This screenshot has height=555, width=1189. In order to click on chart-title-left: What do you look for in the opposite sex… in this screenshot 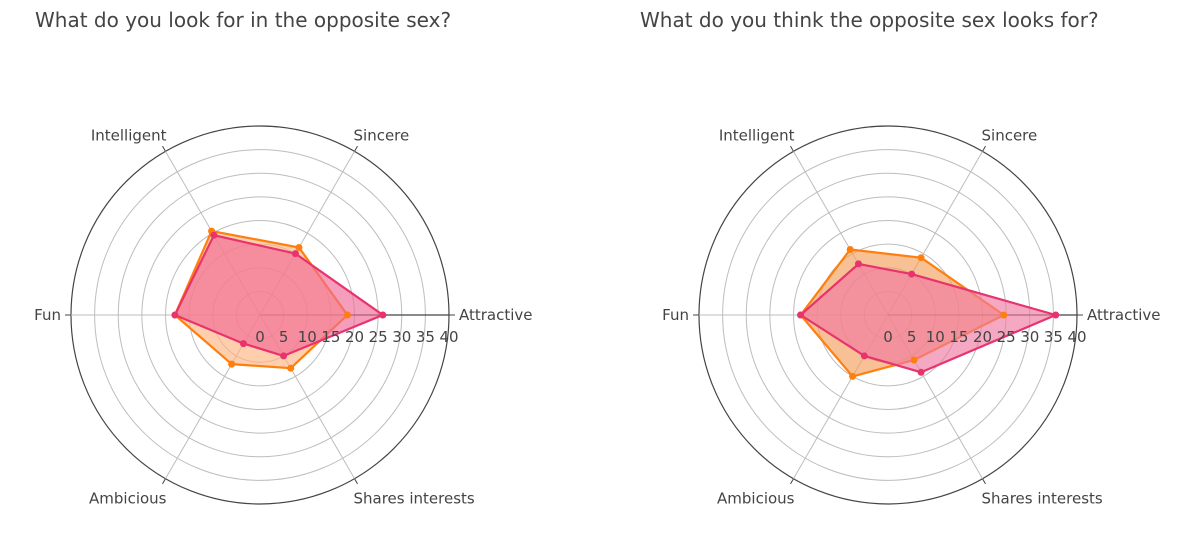, I will do `click(243, 20)`.